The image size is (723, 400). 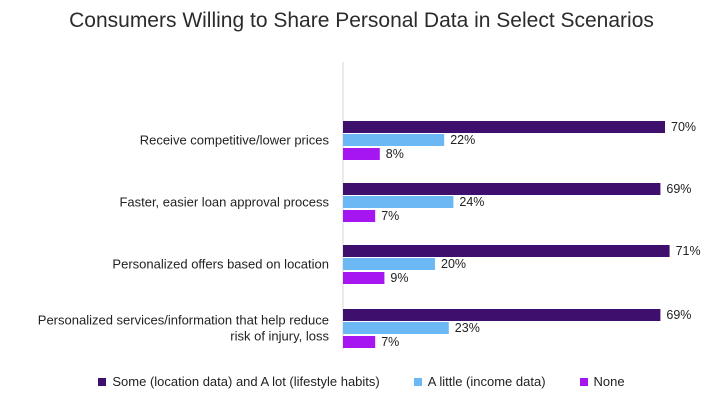 I want to click on legend-item-a-little: A little (income data), so click(x=479, y=381).